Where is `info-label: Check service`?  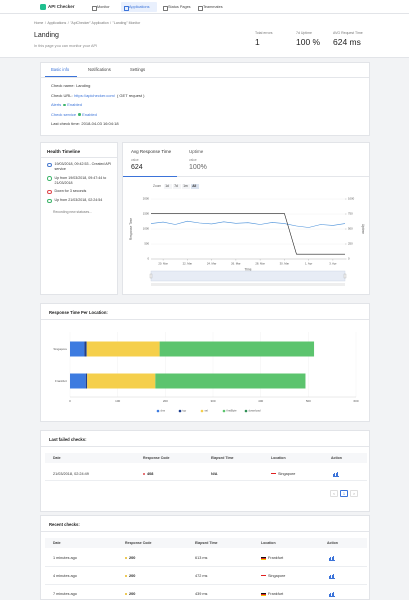
info-label: Check service is located at coordinates (64, 114).